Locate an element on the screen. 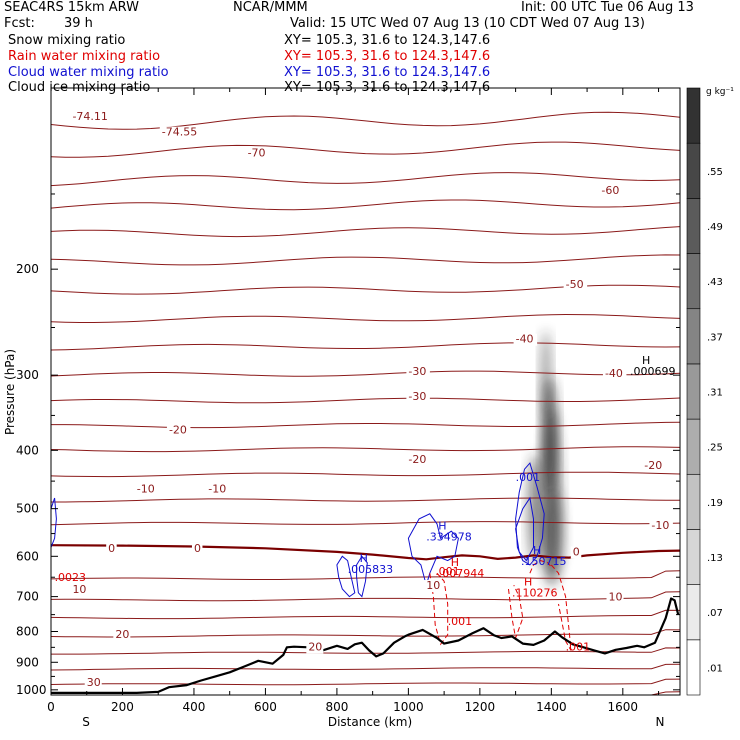  colorbar-label: .49 is located at coordinates (715, 227).